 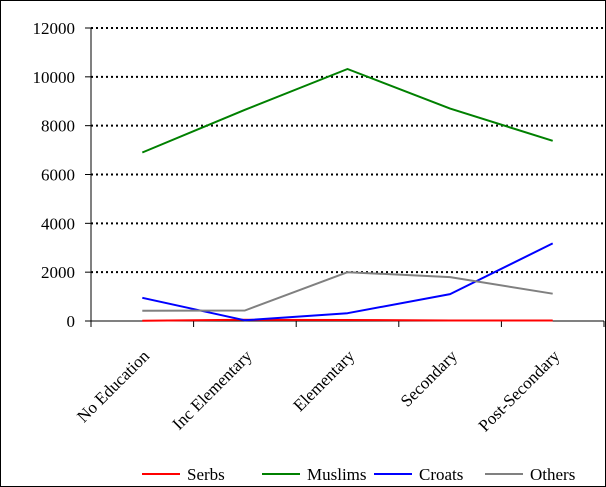 I want to click on series-line-croats, so click(x=348, y=282).